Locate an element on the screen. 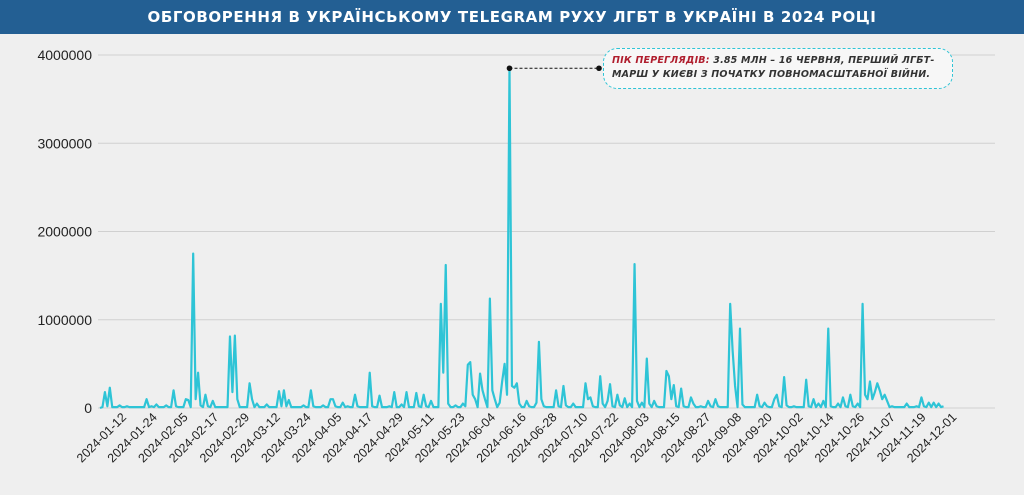 This screenshot has height=495, width=1024. y-tick-label: 3000000 is located at coordinates (64, 143).